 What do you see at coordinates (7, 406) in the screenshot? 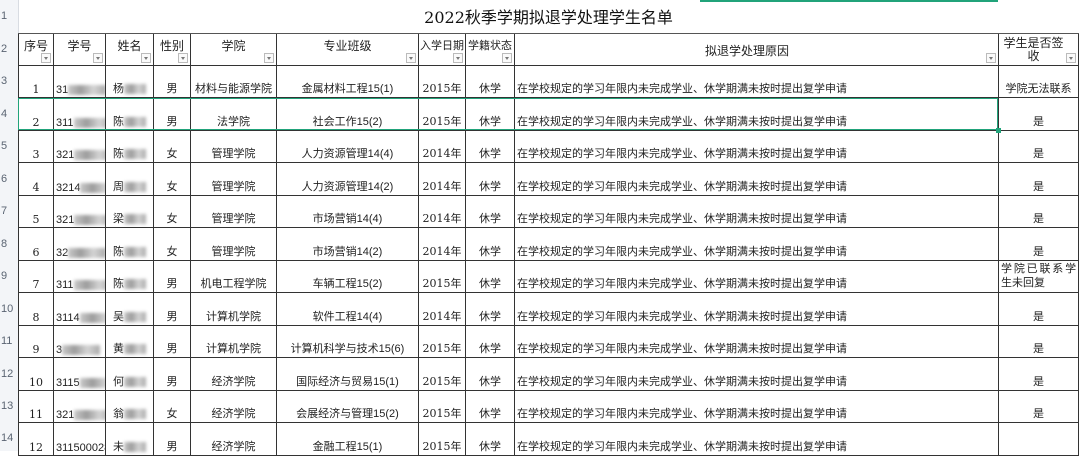
I see `row-number: 13` at bounding box center [7, 406].